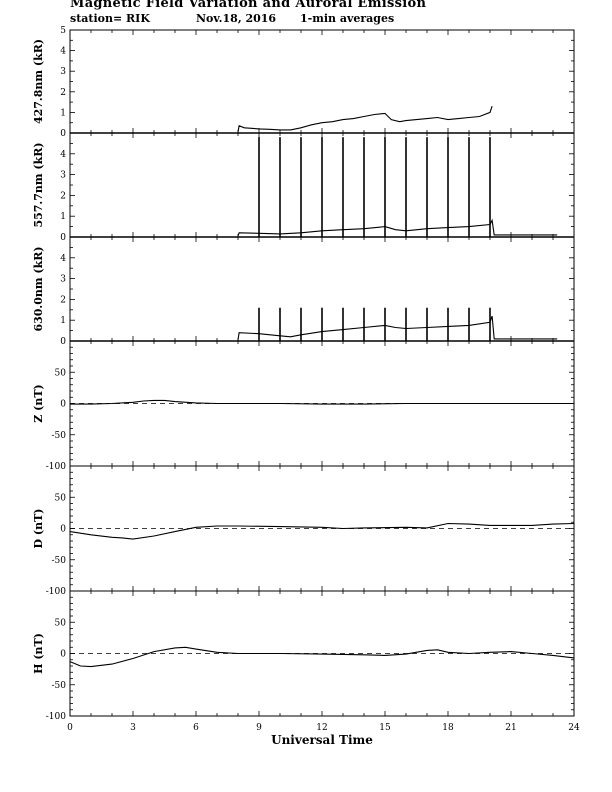 This screenshot has width=612, height=792. What do you see at coordinates (38, 529) in the screenshot?
I see `y-axis-label: D (nT)` at bounding box center [38, 529].